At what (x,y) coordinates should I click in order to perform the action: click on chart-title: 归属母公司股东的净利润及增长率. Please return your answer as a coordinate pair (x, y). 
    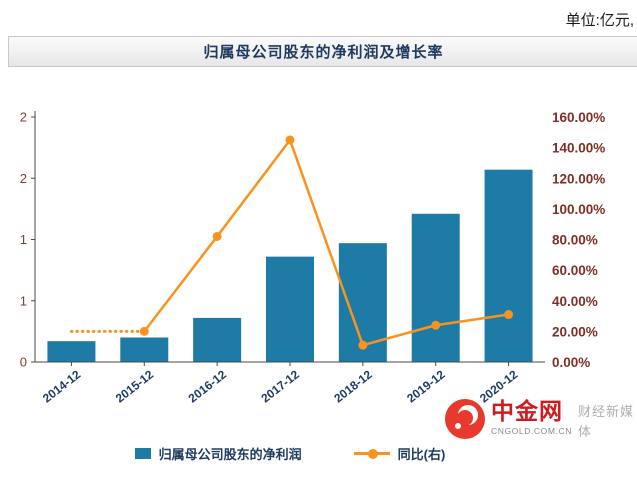
    Looking at the image, I should click on (323, 52).